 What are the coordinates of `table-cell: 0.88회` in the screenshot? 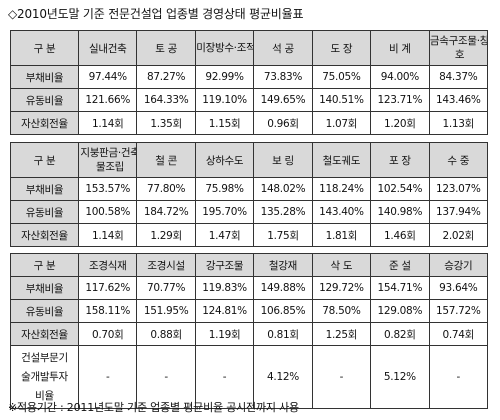 It's located at (166, 334).